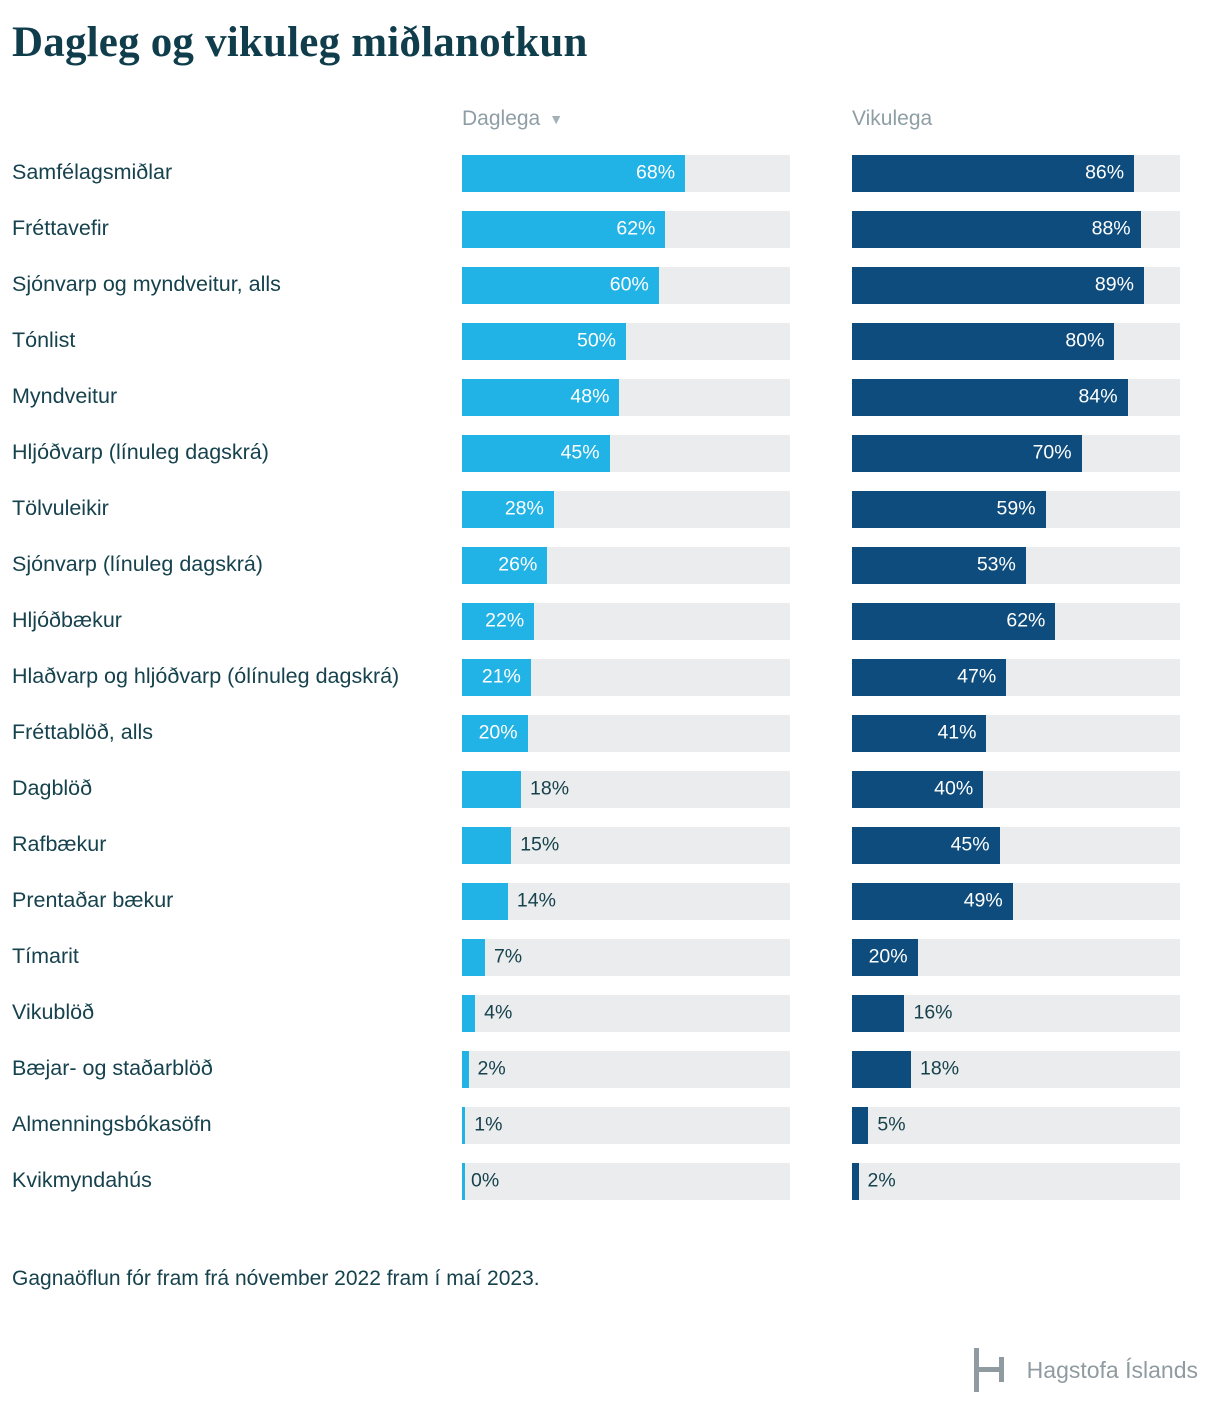 The image size is (1220, 1416). What do you see at coordinates (93, 900) in the screenshot?
I see `row-label: Prentaðar bækur` at bounding box center [93, 900].